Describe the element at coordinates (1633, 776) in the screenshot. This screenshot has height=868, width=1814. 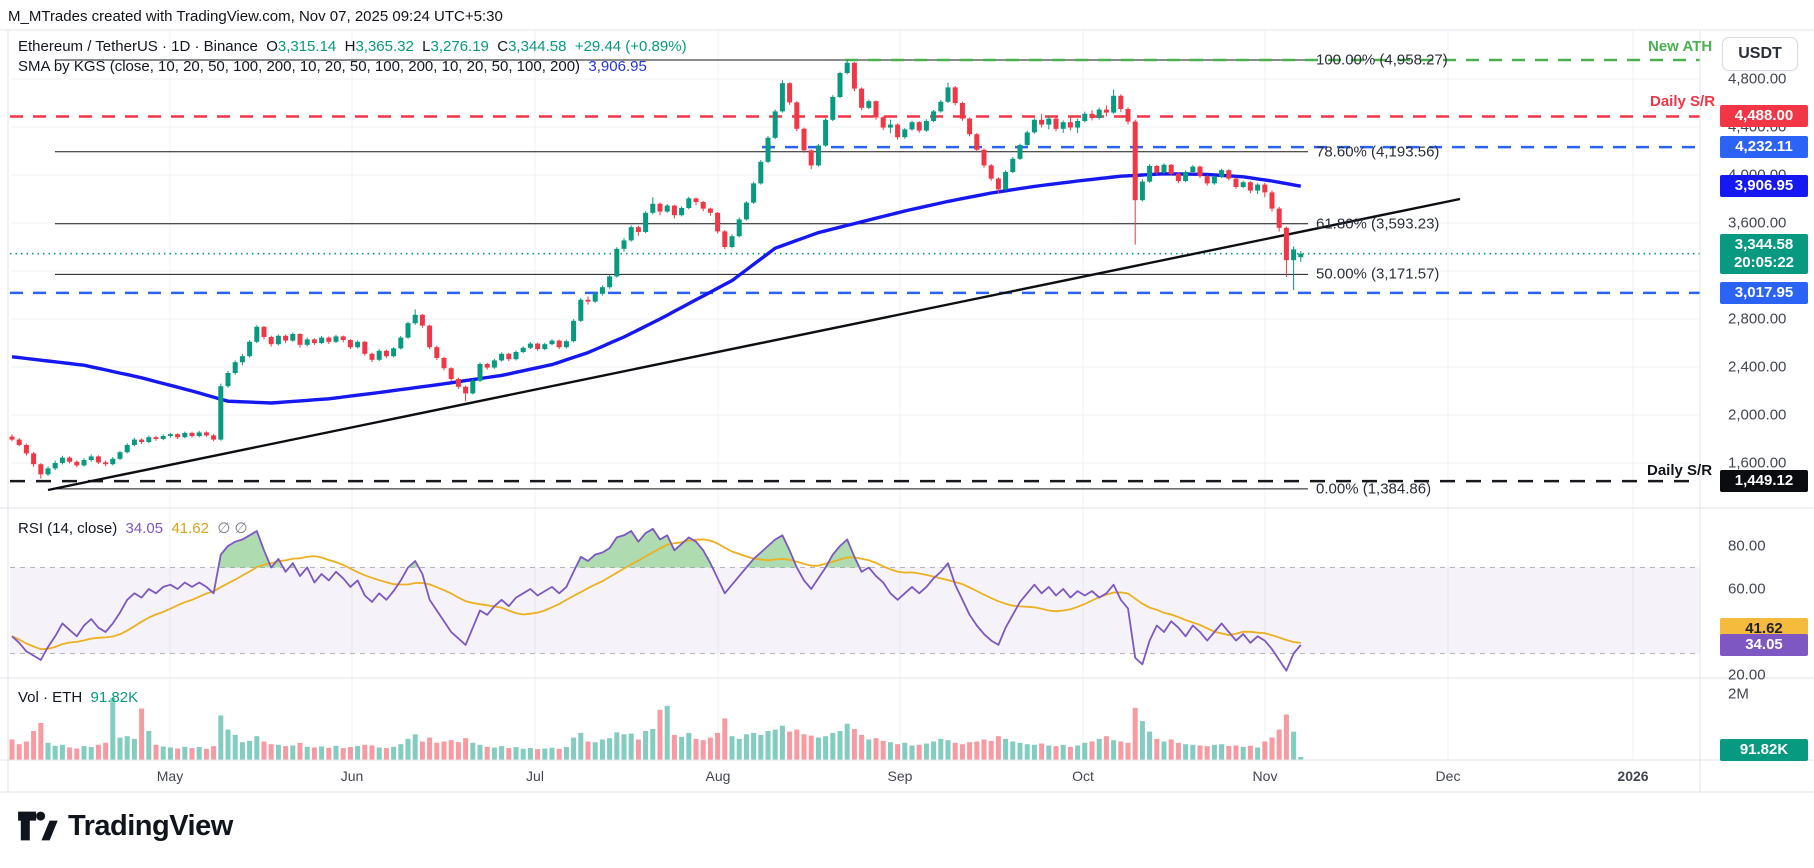
I see `time-axis-label: 2026` at that location.